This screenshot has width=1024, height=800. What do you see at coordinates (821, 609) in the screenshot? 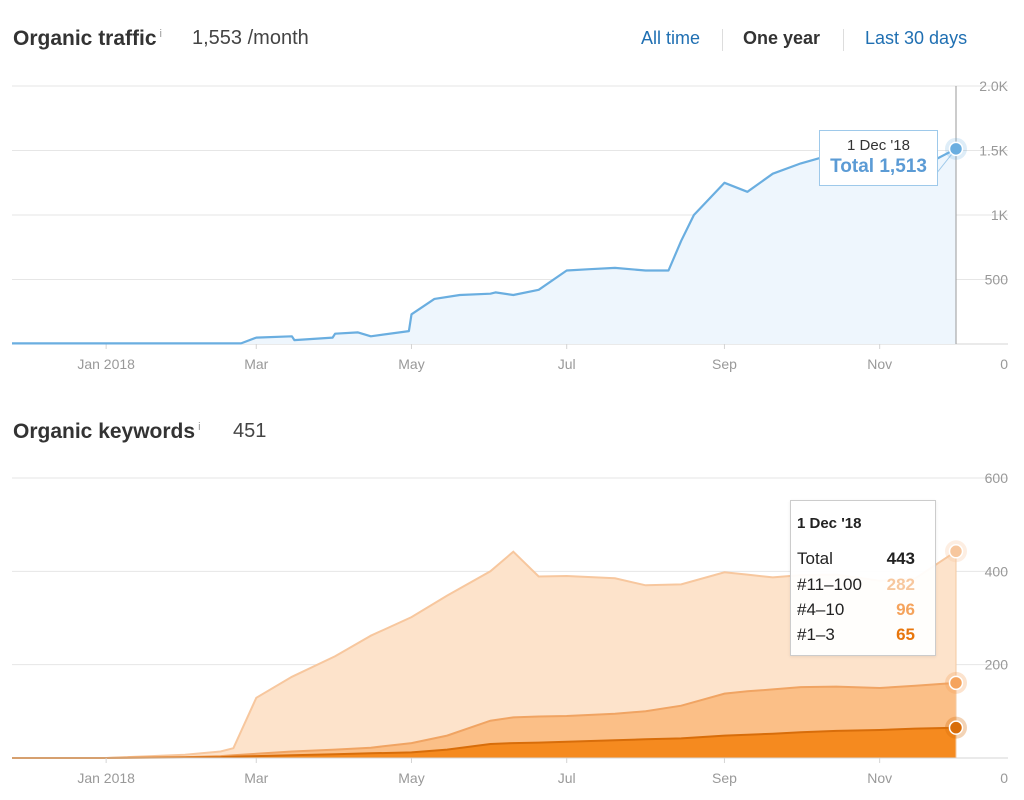
I see `tooltip-row-label: #4–10` at bounding box center [821, 609].